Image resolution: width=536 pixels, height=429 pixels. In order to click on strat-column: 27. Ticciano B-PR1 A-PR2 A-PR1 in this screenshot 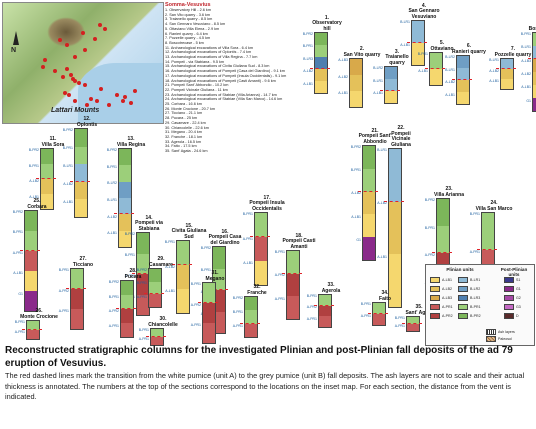, I will do `click(76, 293)`.